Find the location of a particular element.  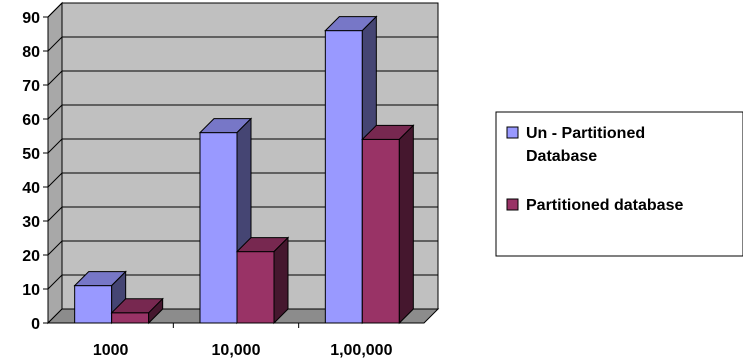

legend-label: Un - Partitioned Database is located at coordinates (585, 145).